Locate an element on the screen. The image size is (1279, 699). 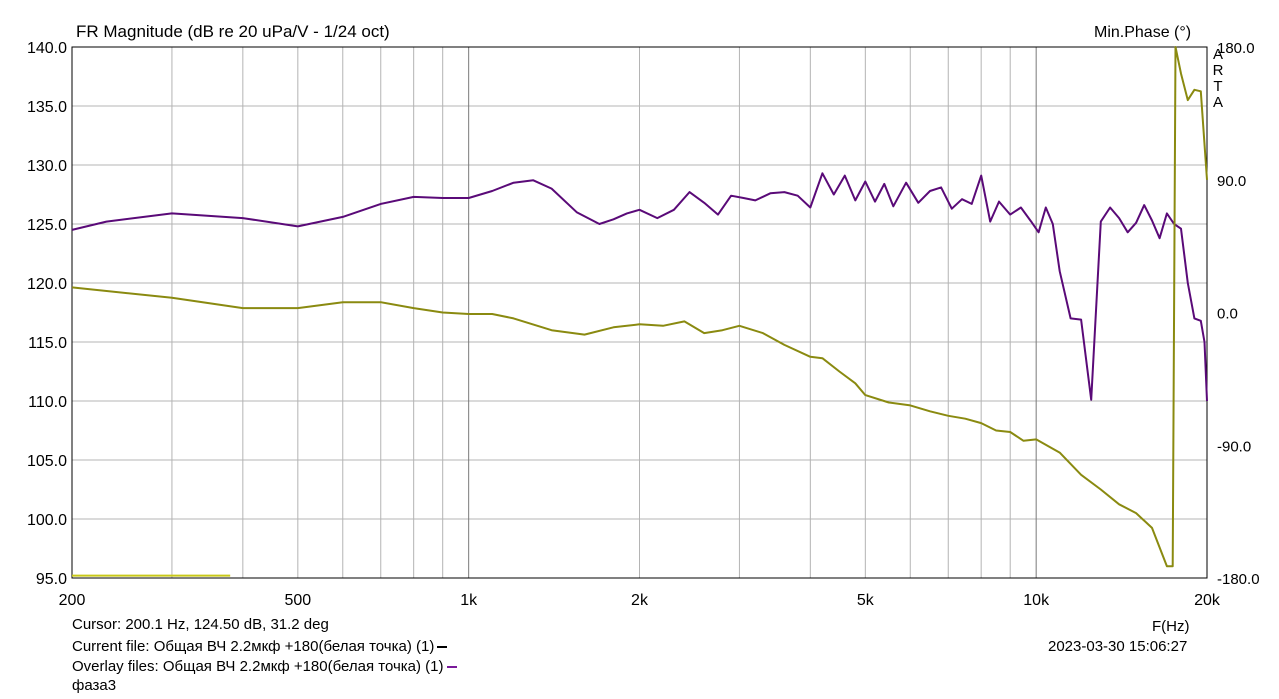
y-left-tick-label: 110.0 is located at coordinates (47, 402).